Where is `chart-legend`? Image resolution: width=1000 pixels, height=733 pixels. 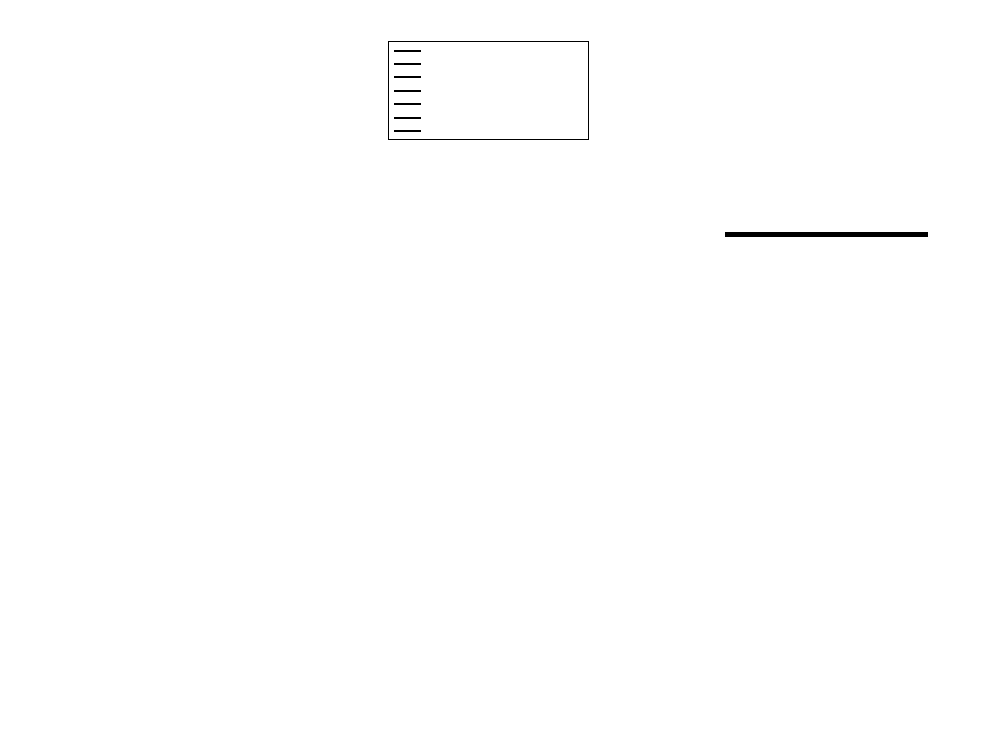
chart-legend is located at coordinates (488, 90).